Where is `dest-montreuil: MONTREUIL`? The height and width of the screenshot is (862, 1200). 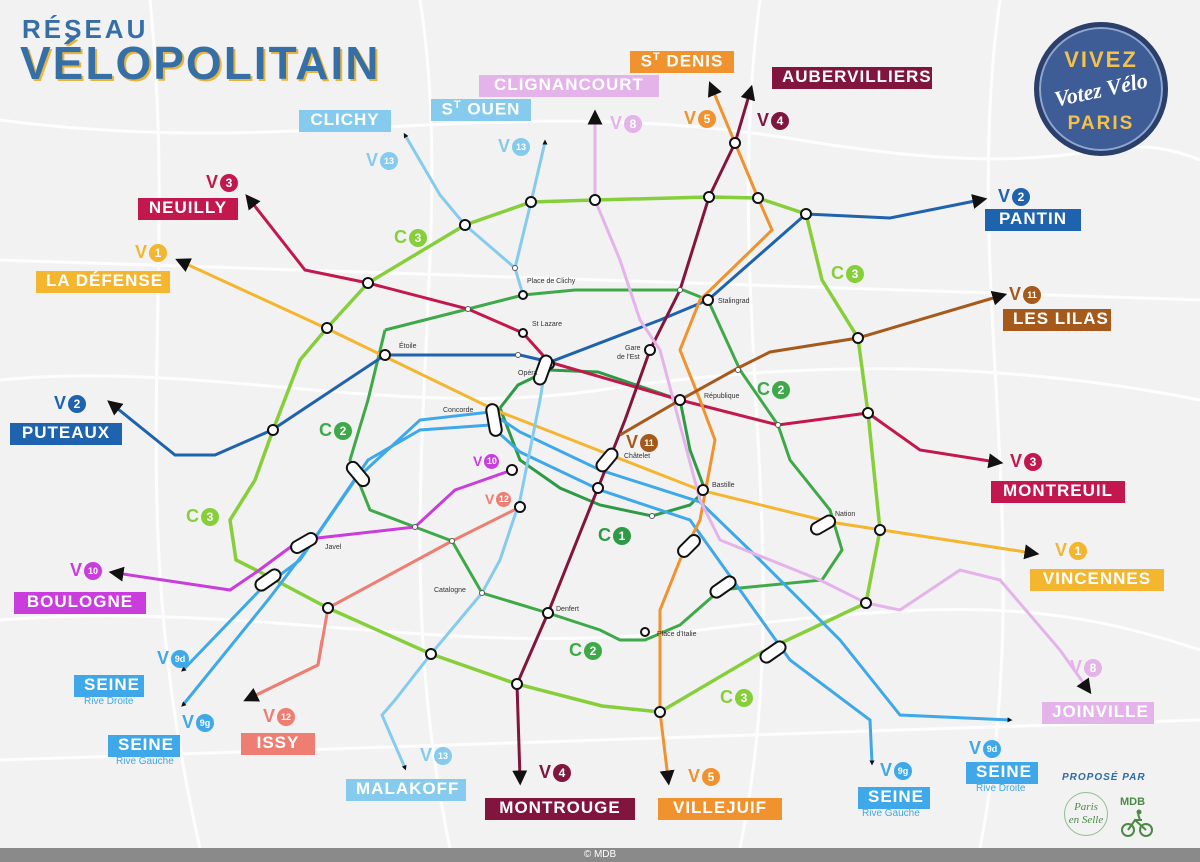
dest-montreuil: MONTREUIL is located at coordinates (1058, 492).